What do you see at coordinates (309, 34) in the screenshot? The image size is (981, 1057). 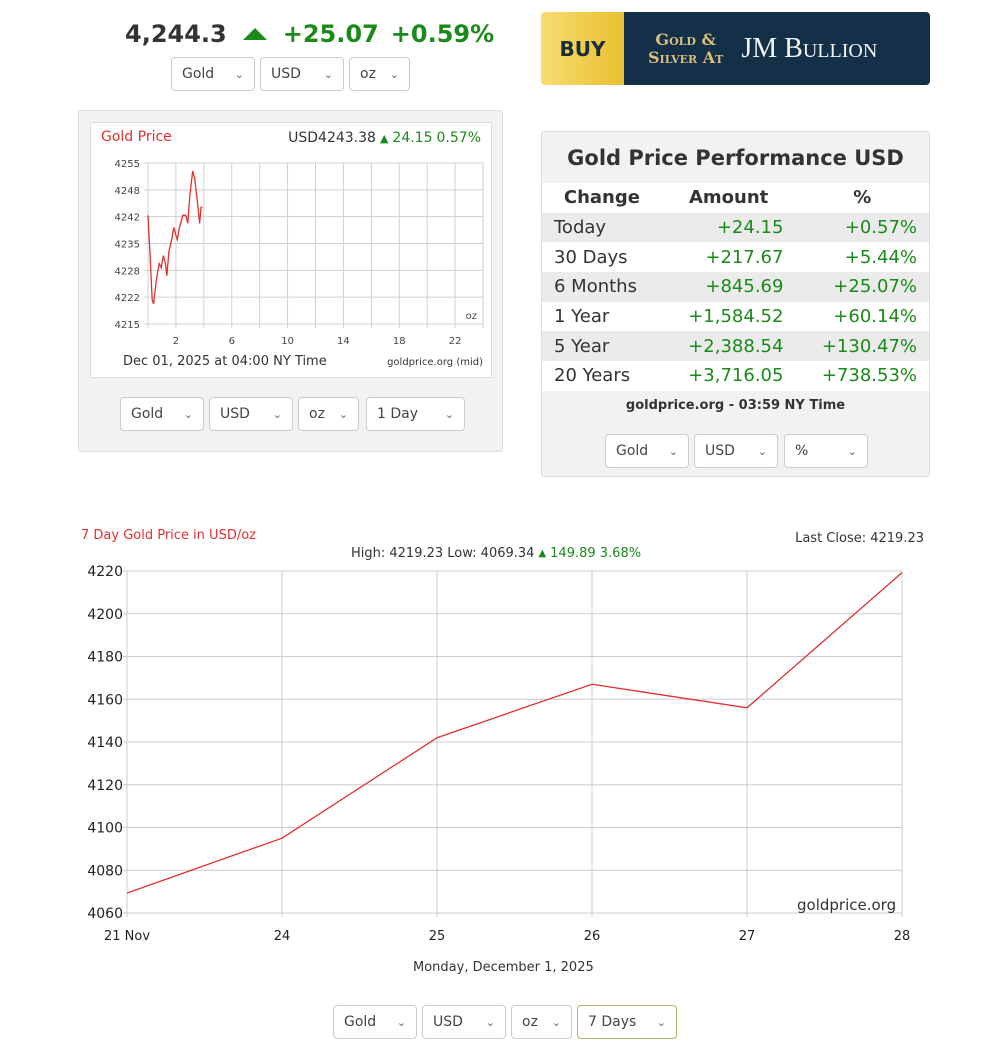 I see `ticker: 4,244.3 +25.07 +0.59%` at bounding box center [309, 34].